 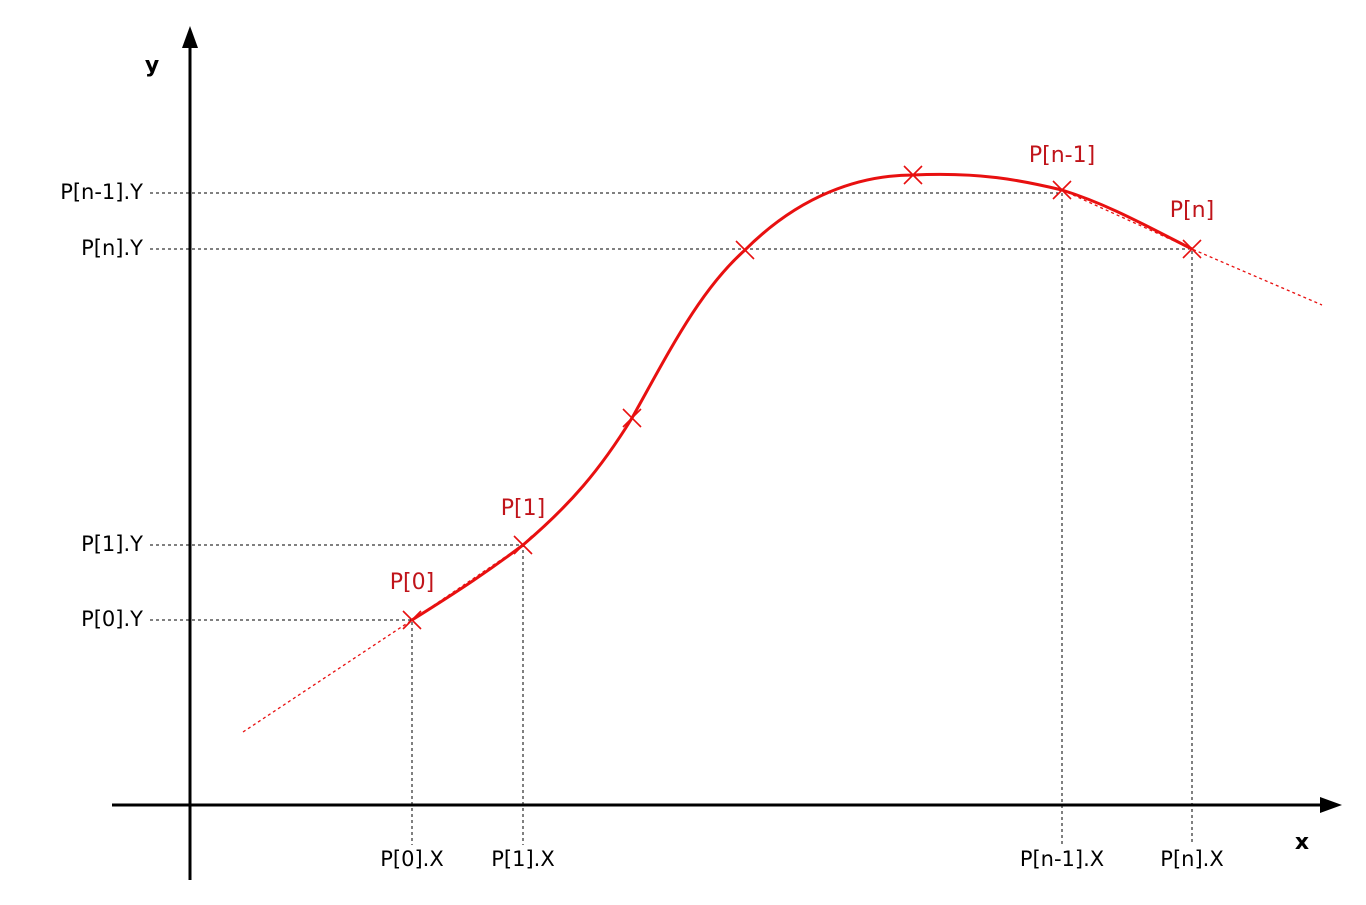 What do you see at coordinates (1302, 842) in the screenshot?
I see `x-axis-label: x` at bounding box center [1302, 842].